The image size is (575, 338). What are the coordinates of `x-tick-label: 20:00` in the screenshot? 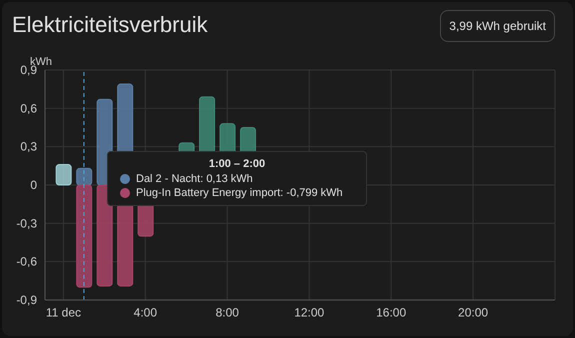 It's located at (473, 313).